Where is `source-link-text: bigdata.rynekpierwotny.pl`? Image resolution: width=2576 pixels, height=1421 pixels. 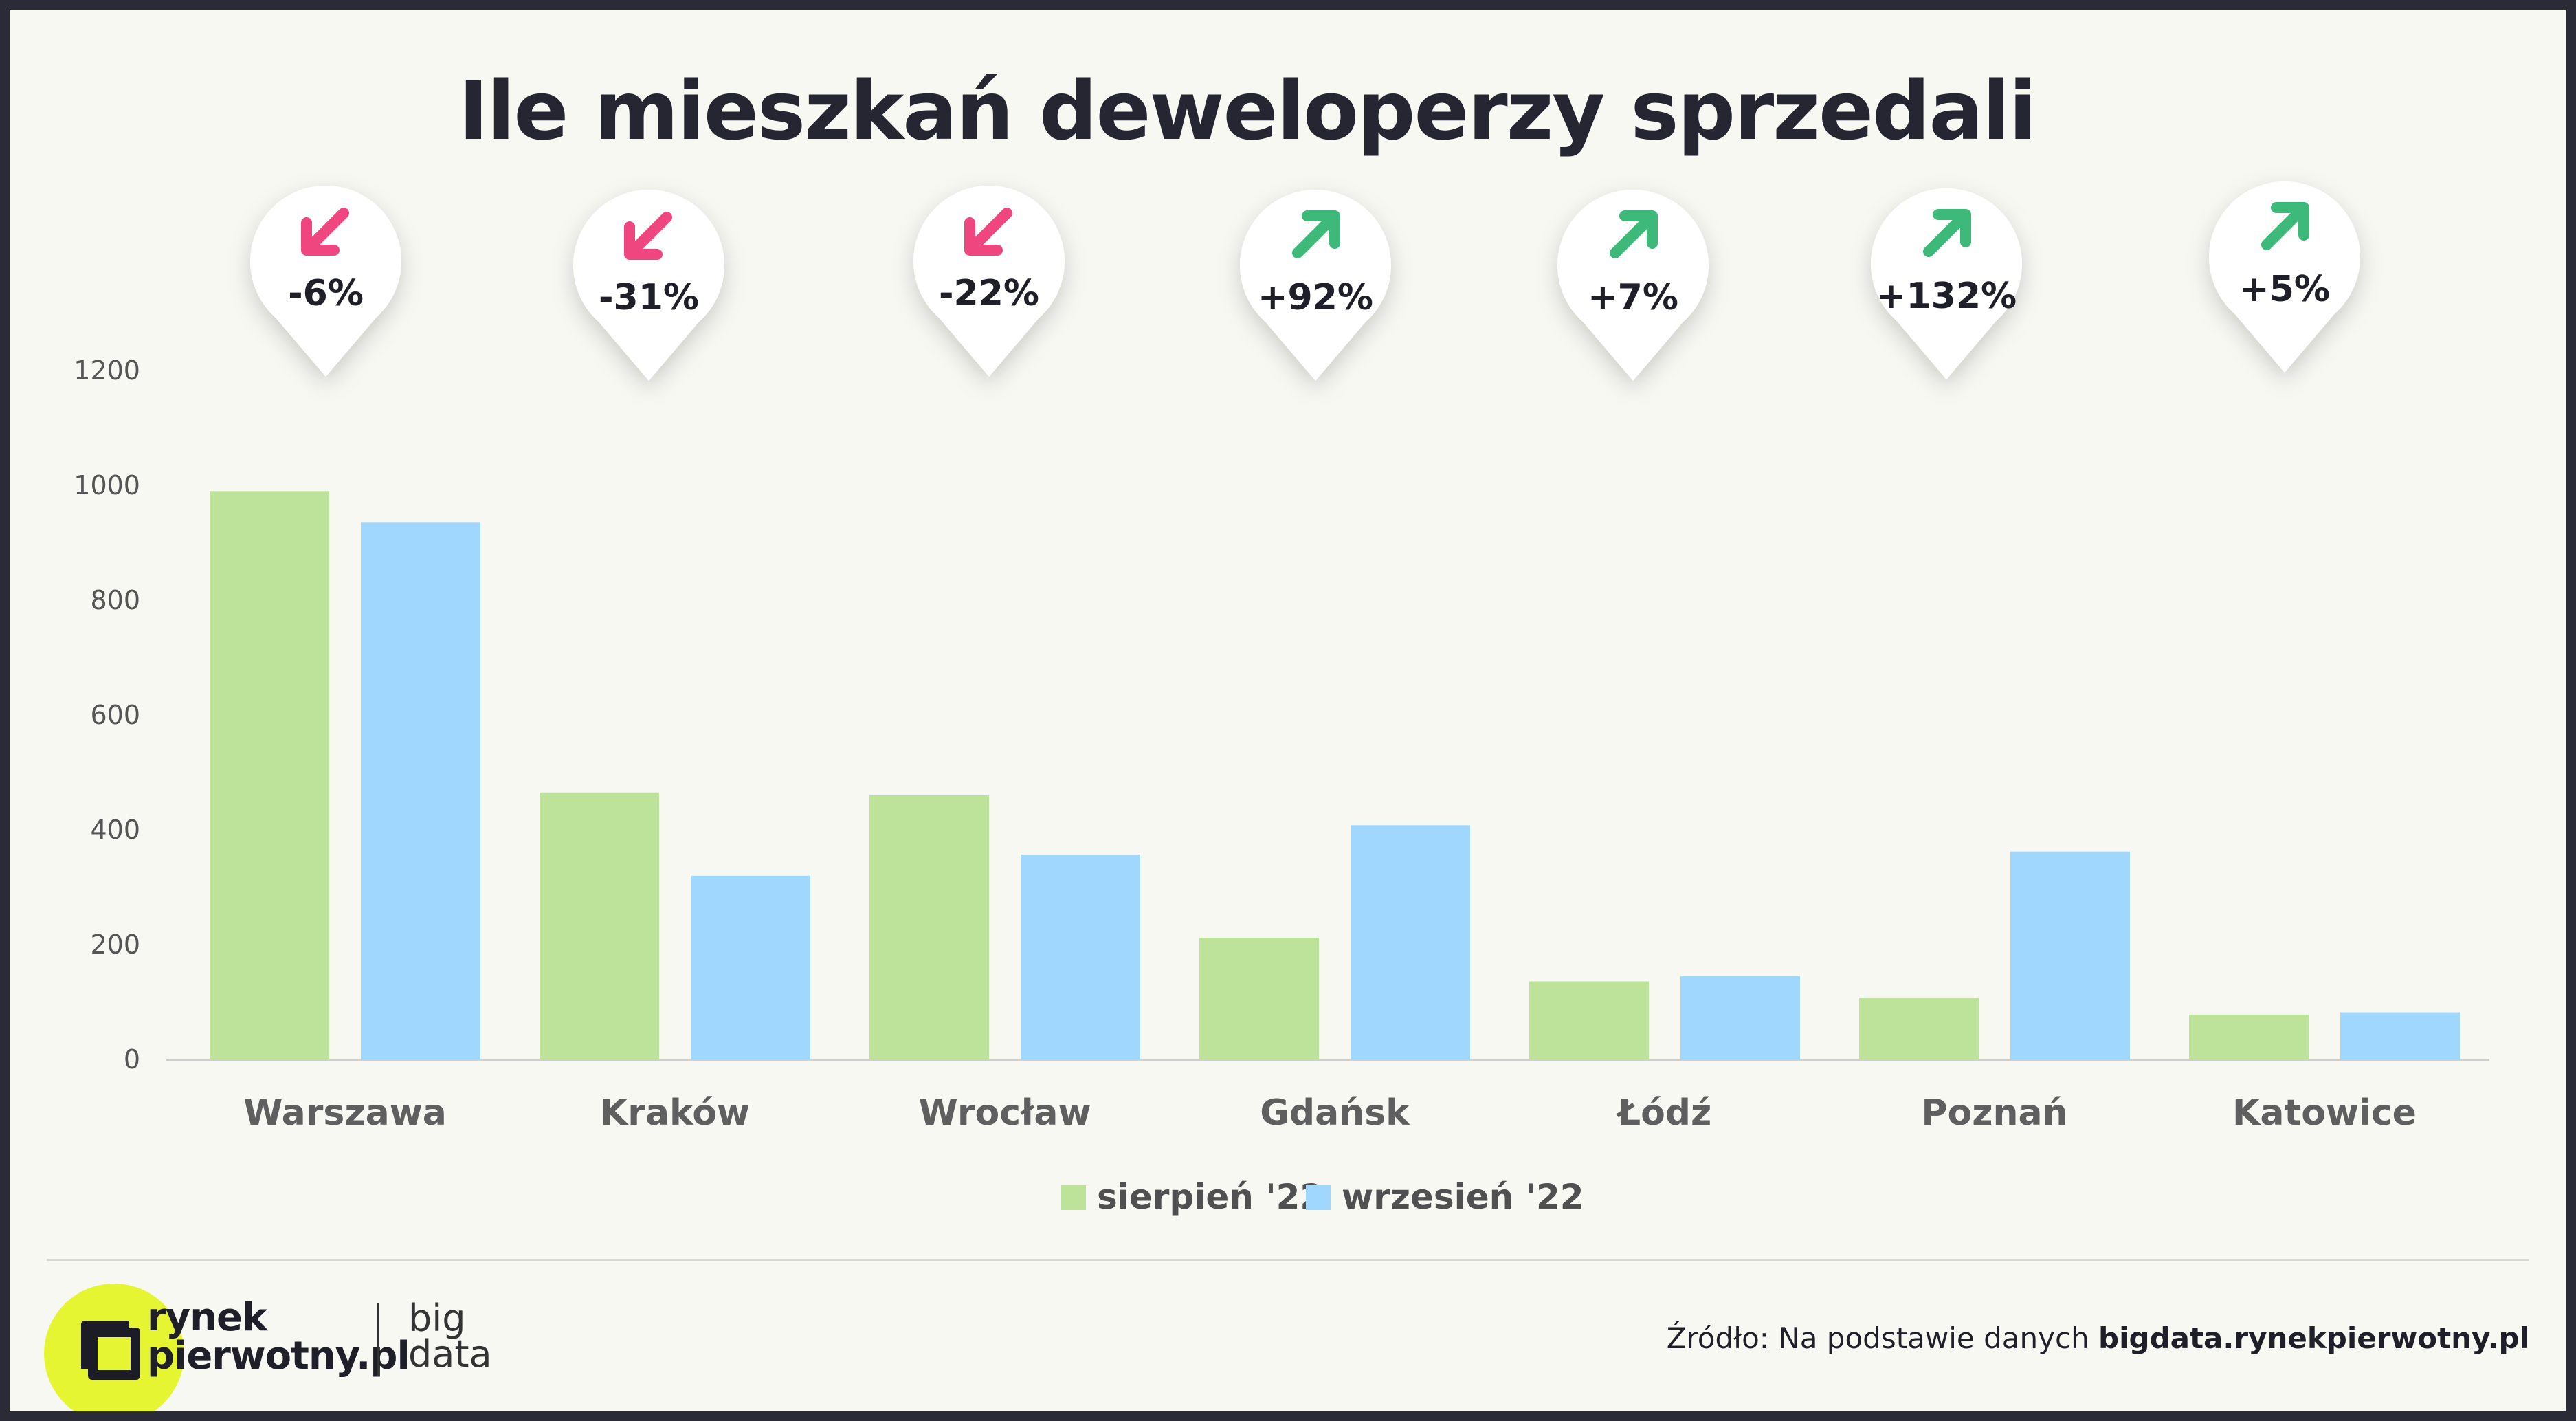
source-link-text: bigdata.rynekpierwotny.pl is located at coordinates (2313, 1338).